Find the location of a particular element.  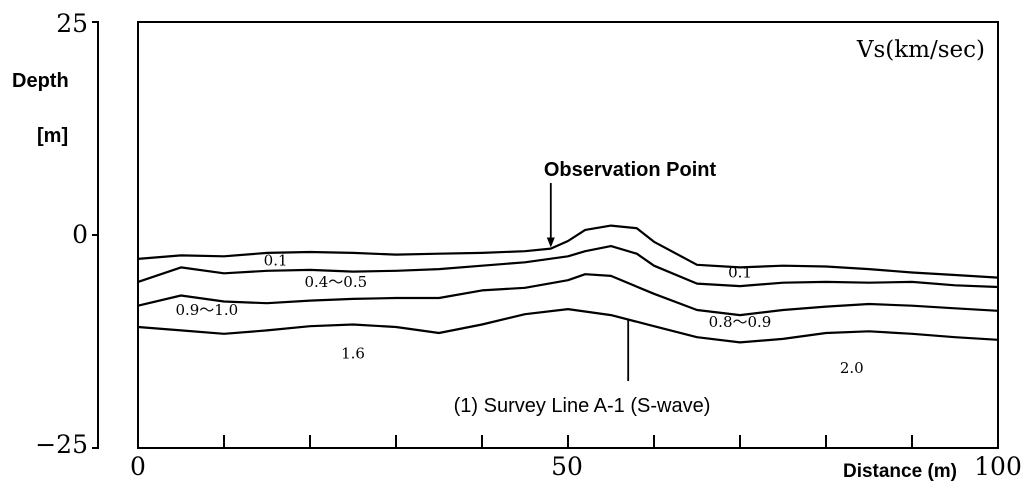

y-tick-label-top: 25 is located at coordinates (72, 23).